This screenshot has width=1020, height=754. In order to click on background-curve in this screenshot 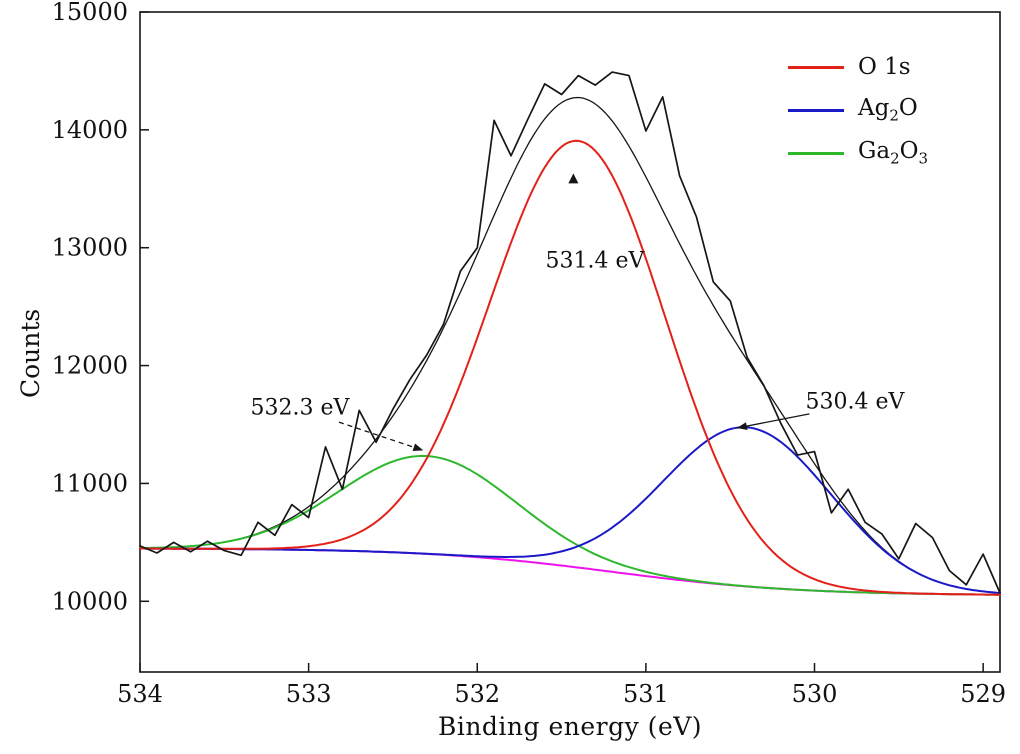, I will do `click(570, 571)`.